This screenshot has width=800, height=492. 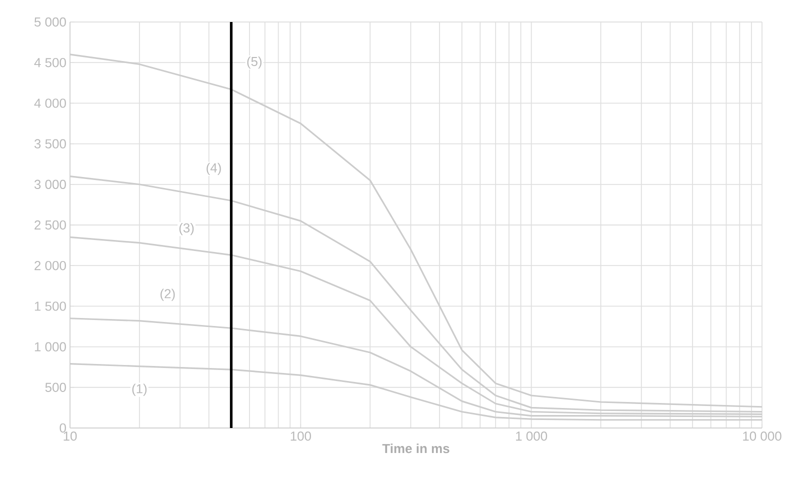 I want to click on y-tick-label: 1 500, so click(x=50, y=306).